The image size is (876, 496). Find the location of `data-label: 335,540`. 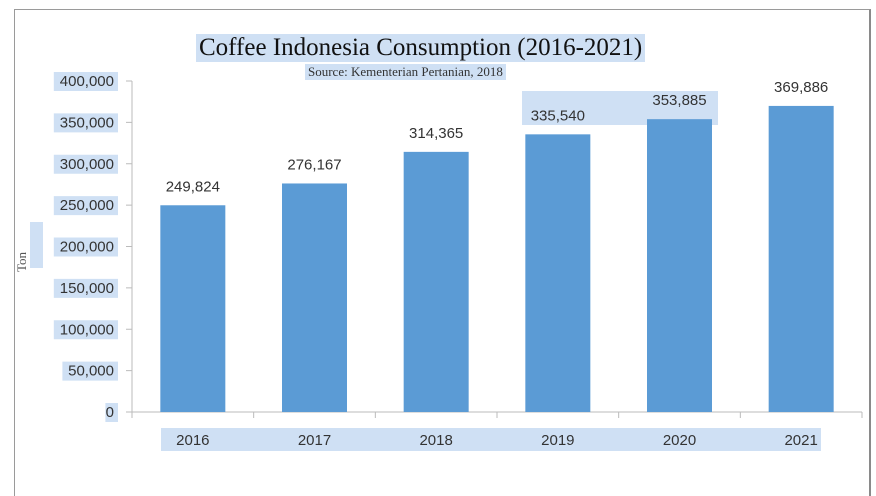

data-label: 335,540 is located at coordinates (558, 115).